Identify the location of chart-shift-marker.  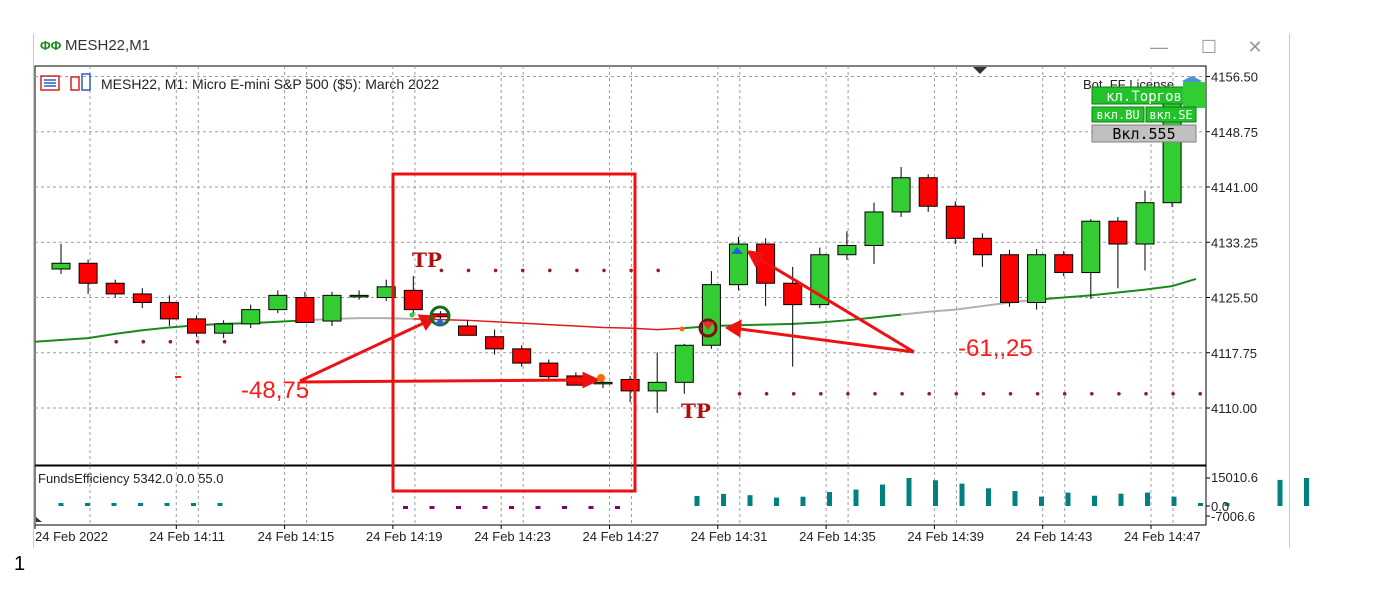
(980, 70).